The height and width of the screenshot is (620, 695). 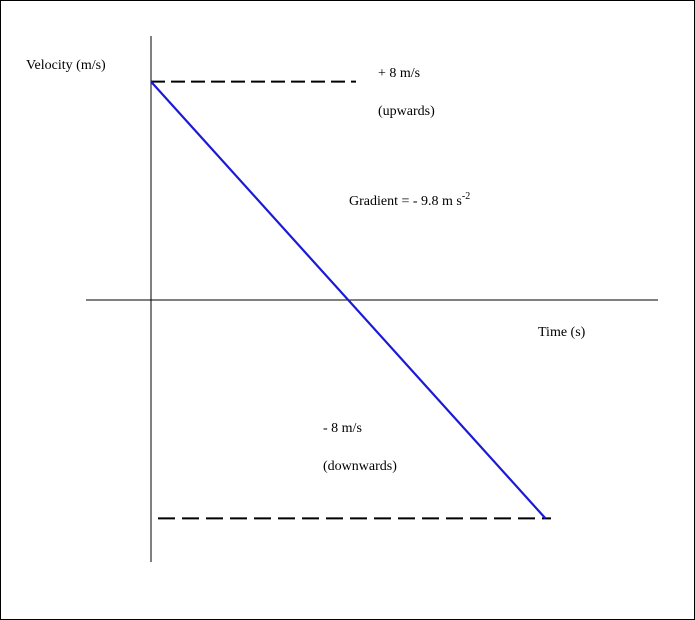 I want to click on gradient-text: Gradient = - 9.8 m s, so click(x=405, y=201).